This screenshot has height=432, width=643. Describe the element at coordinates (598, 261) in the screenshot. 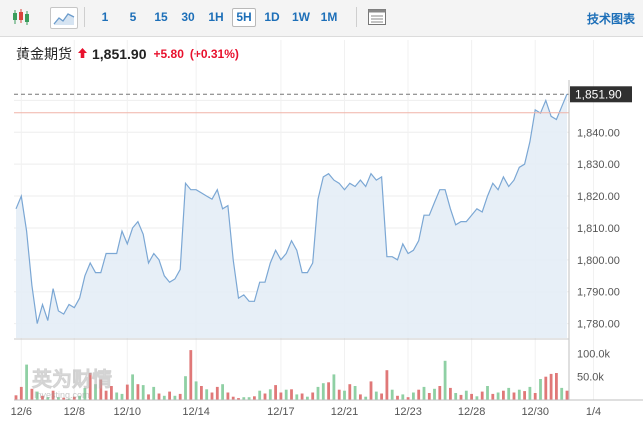

I see `price-tick-label: 1,800.00` at that location.